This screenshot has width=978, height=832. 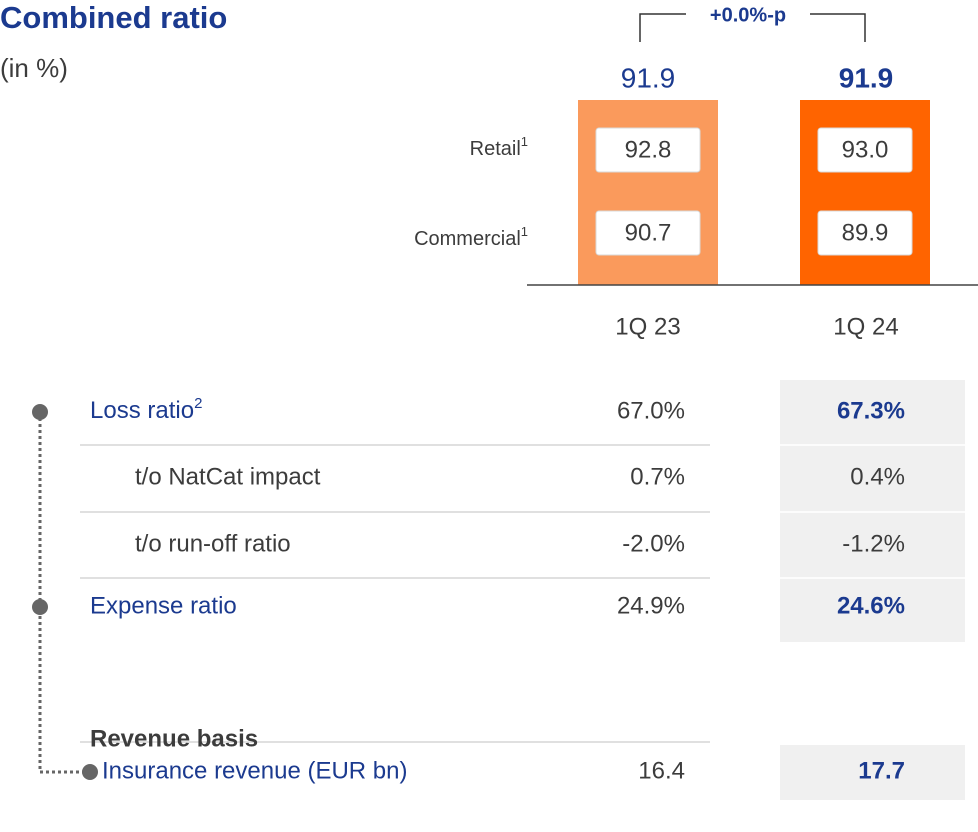 I want to click on row-label: Loss ratio2, so click(x=146, y=409).